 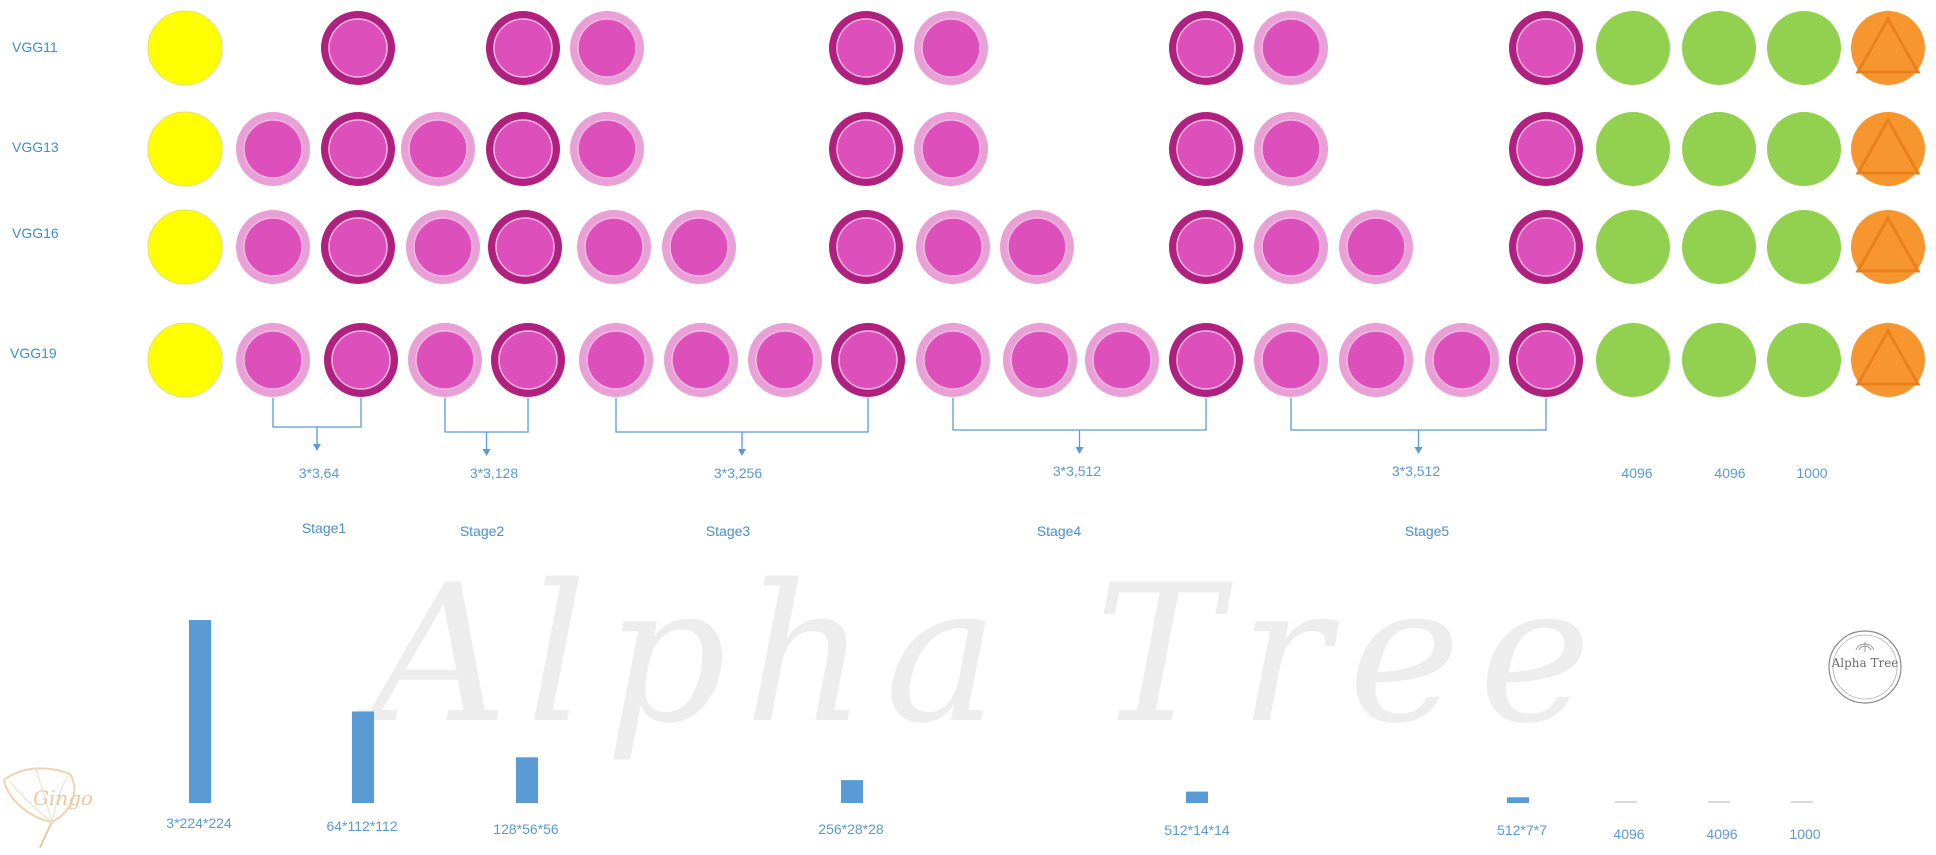 I want to click on kernel-caption-stage1: 3*3,64, so click(x=319, y=473).